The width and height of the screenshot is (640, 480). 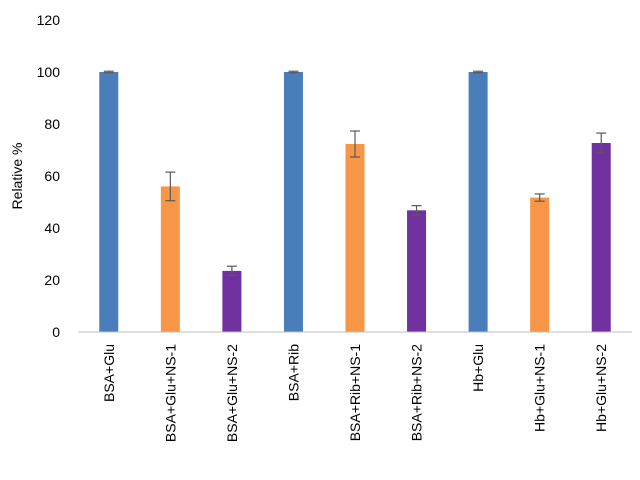 What do you see at coordinates (17, 176) in the screenshot?
I see `y-axis-title: Relative %` at bounding box center [17, 176].